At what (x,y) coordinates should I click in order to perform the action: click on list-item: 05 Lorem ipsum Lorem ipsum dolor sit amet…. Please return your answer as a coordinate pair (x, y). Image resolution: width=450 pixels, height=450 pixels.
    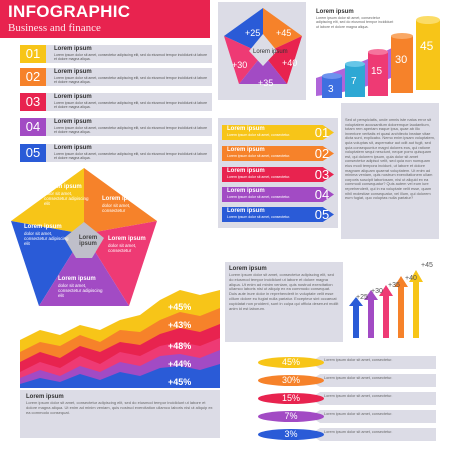
    Looking at the image, I should click on (116, 153).